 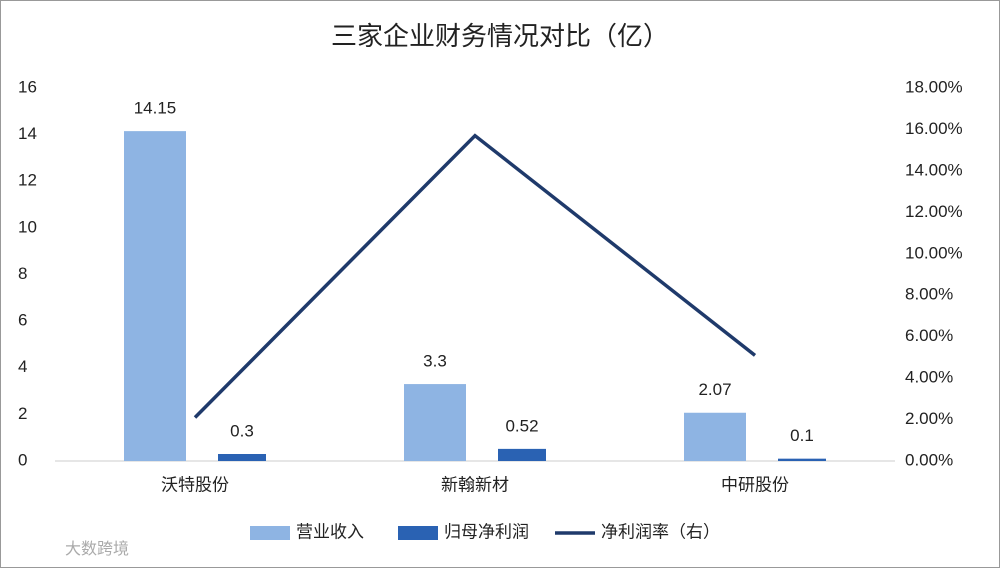 I want to click on value-label: 0.1, so click(x=802, y=435).